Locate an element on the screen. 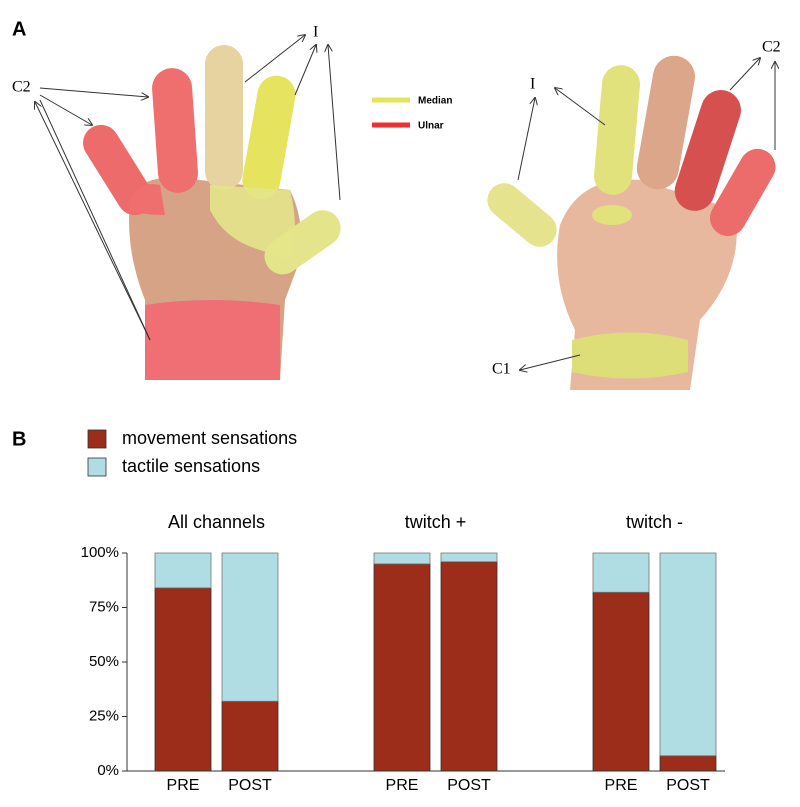 Image resolution: width=800 pixels, height=807 pixels. legend-label: Ulnar is located at coordinates (431, 126).